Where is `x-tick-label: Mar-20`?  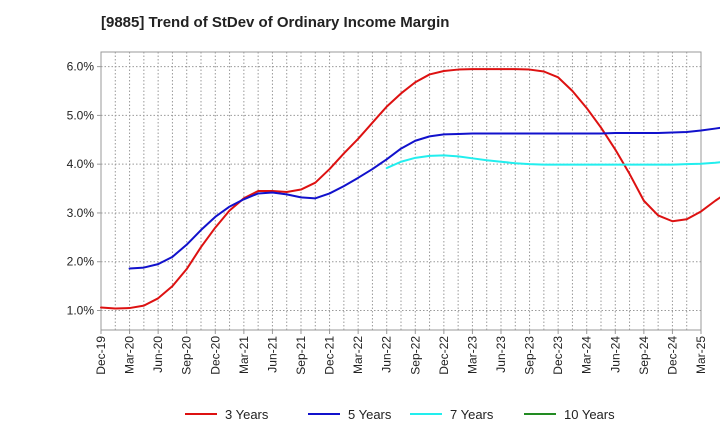 x-tick-label: Mar-20 is located at coordinates (130, 355).